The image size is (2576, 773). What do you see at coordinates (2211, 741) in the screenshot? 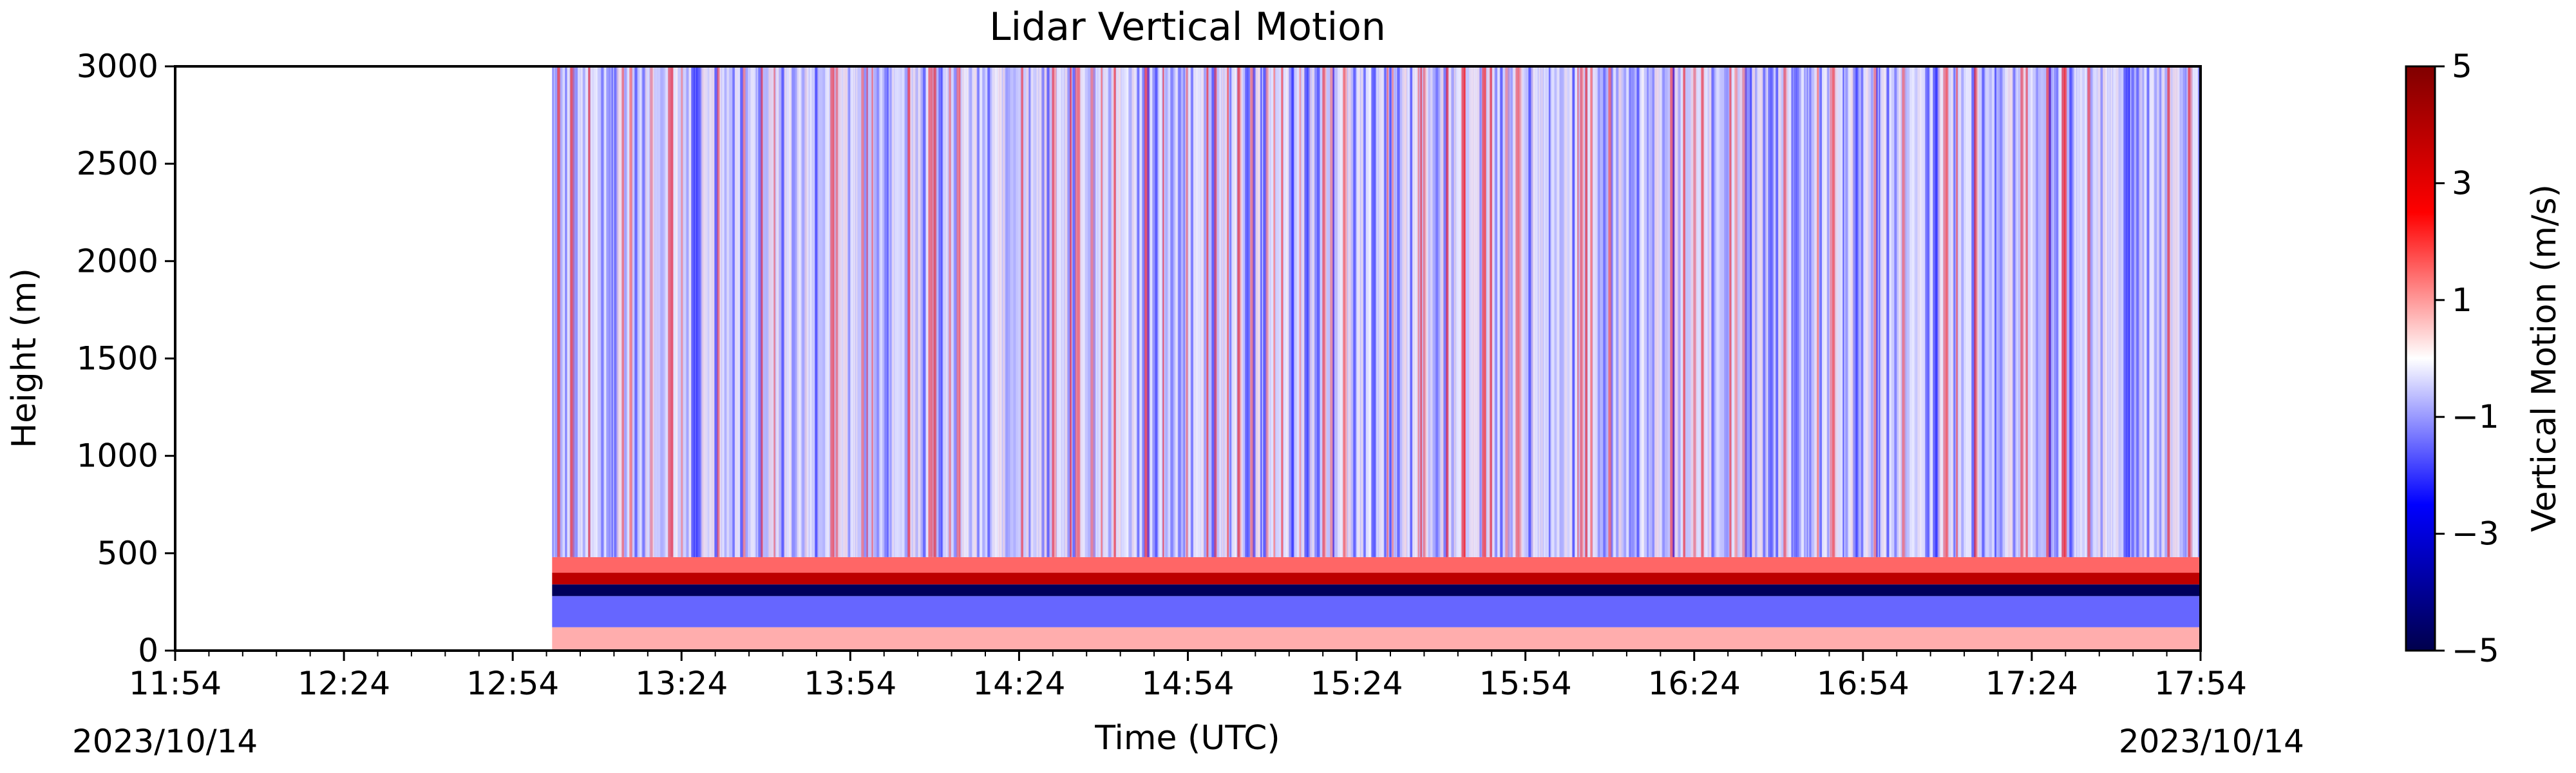
I see `x-date-right: 2023/10/14` at bounding box center [2211, 741].